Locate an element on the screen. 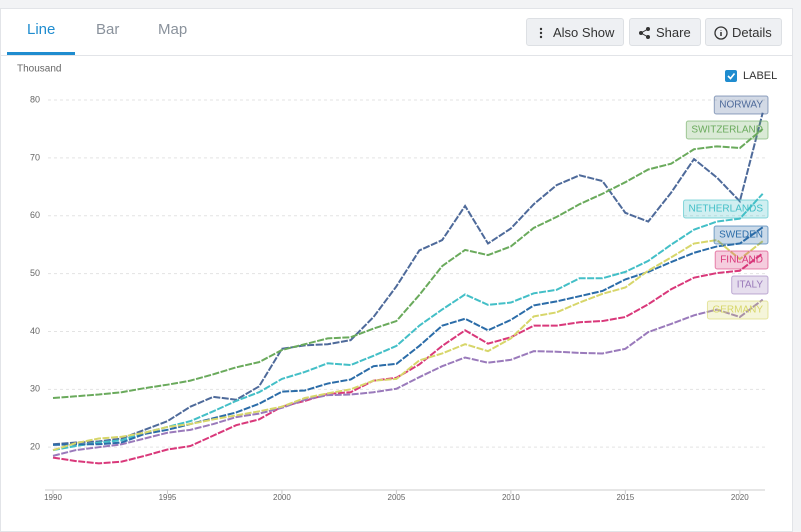 The height and width of the screenshot is (532, 801). button-label: Details is located at coordinates (752, 32).